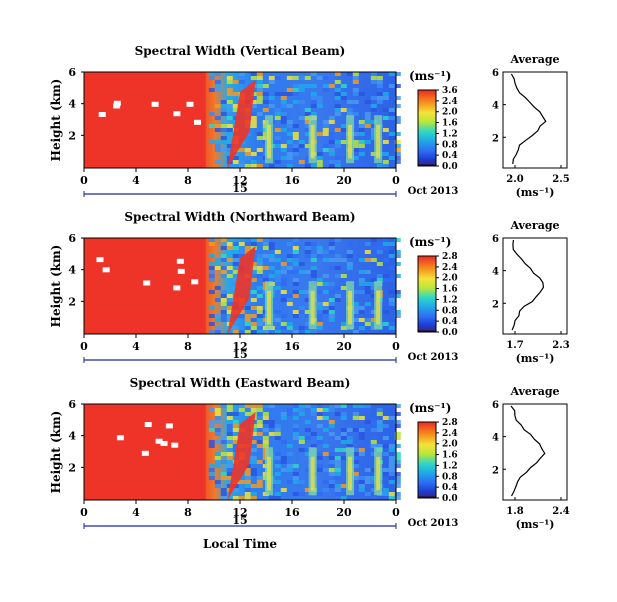  What do you see at coordinates (292, 346) in the screenshot?
I see `x-tick-label: 16` at bounding box center [292, 346].